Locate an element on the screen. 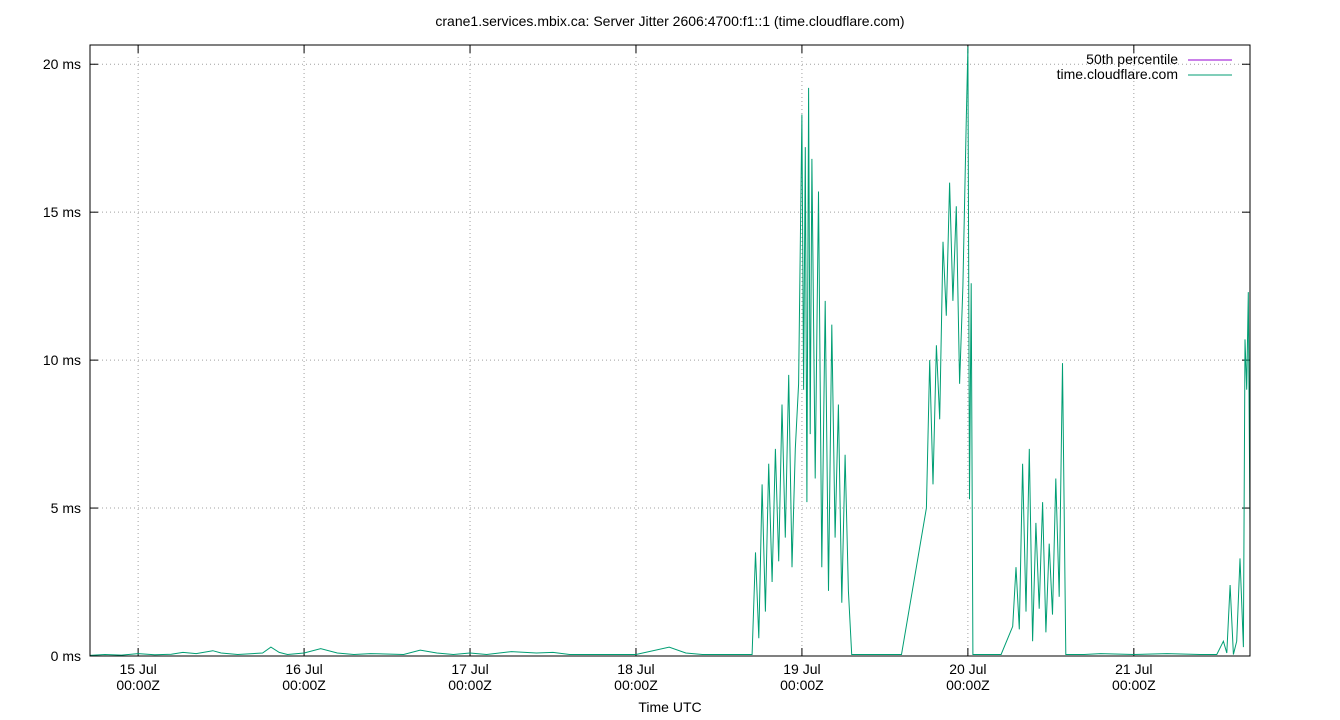 Image resolution: width=1340 pixels, height=720 pixels. x-tick-label-day: 20 Jul is located at coordinates (967, 669).